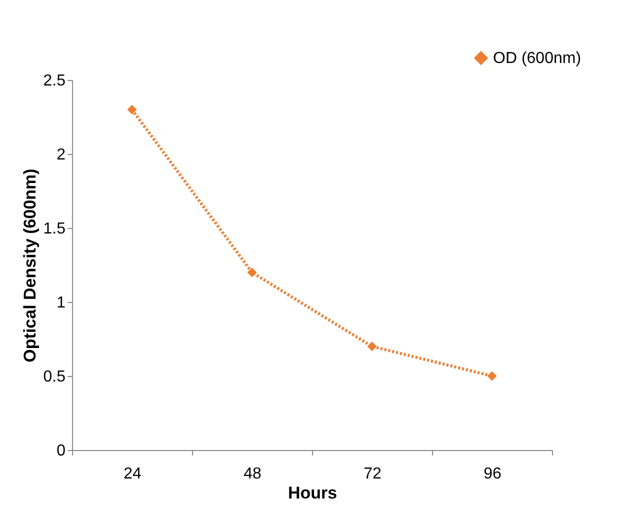  I want to click on x-tick-label: 48, so click(253, 474).